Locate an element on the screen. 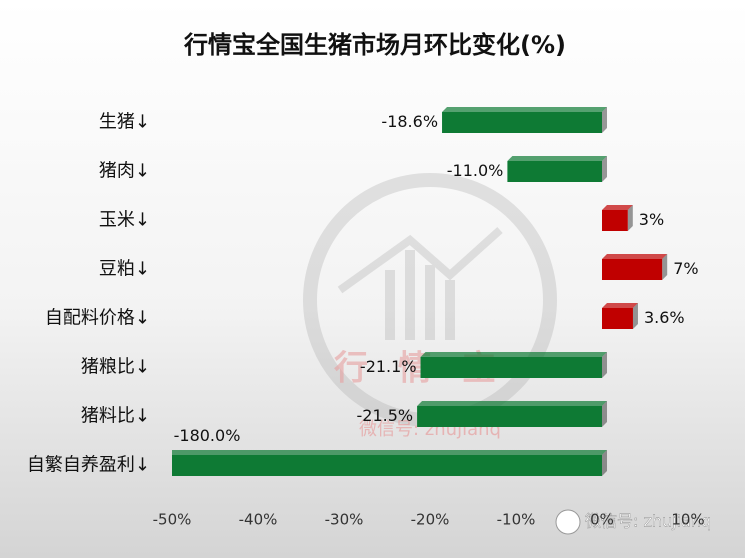 The height and width of the screenshot is (558, 745). data-label: -21.1% is located at coordinates (388, 366).